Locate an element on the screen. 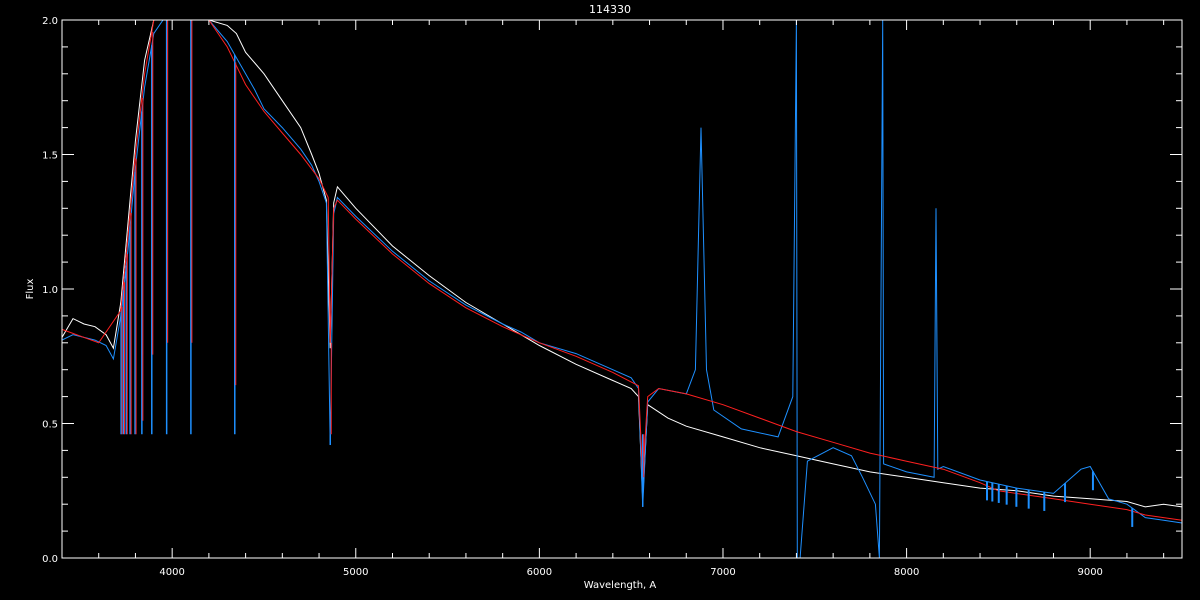 The width and height of the screenshot is (1200, 600). y-tick-label: 1.5 is located at coordinates (50, 156).